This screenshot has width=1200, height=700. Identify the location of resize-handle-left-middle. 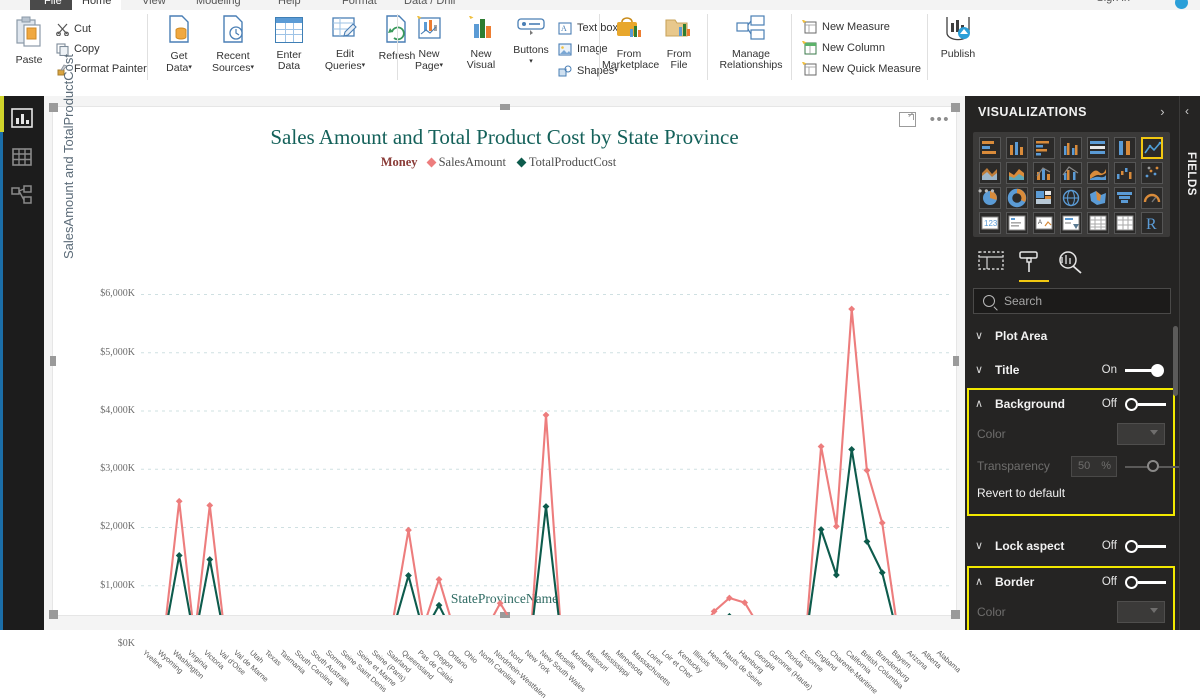
(53, 361).